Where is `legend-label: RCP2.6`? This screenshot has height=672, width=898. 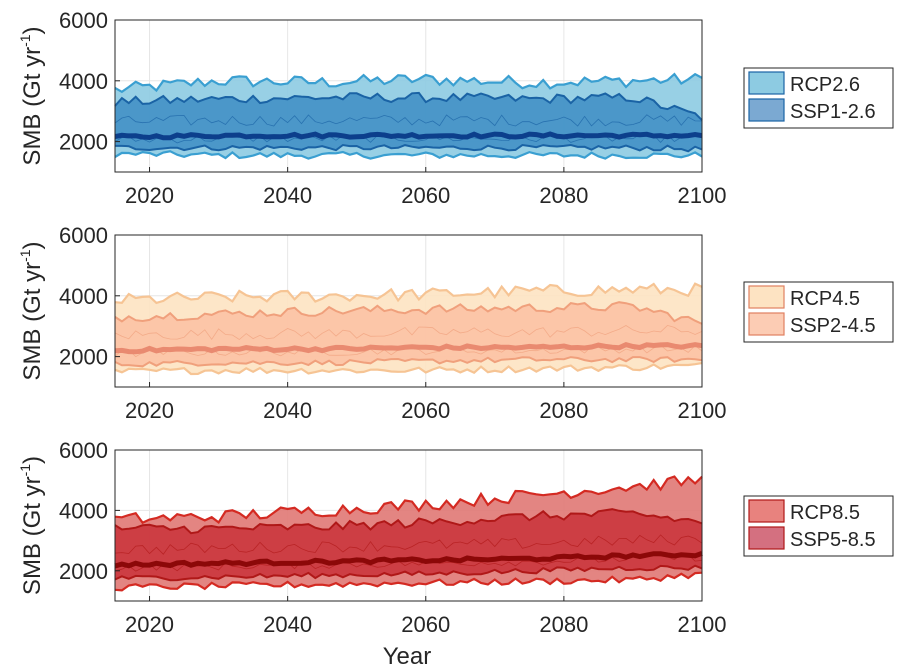
legend-label: RCP2.6 is located at coordinates (825, 85).